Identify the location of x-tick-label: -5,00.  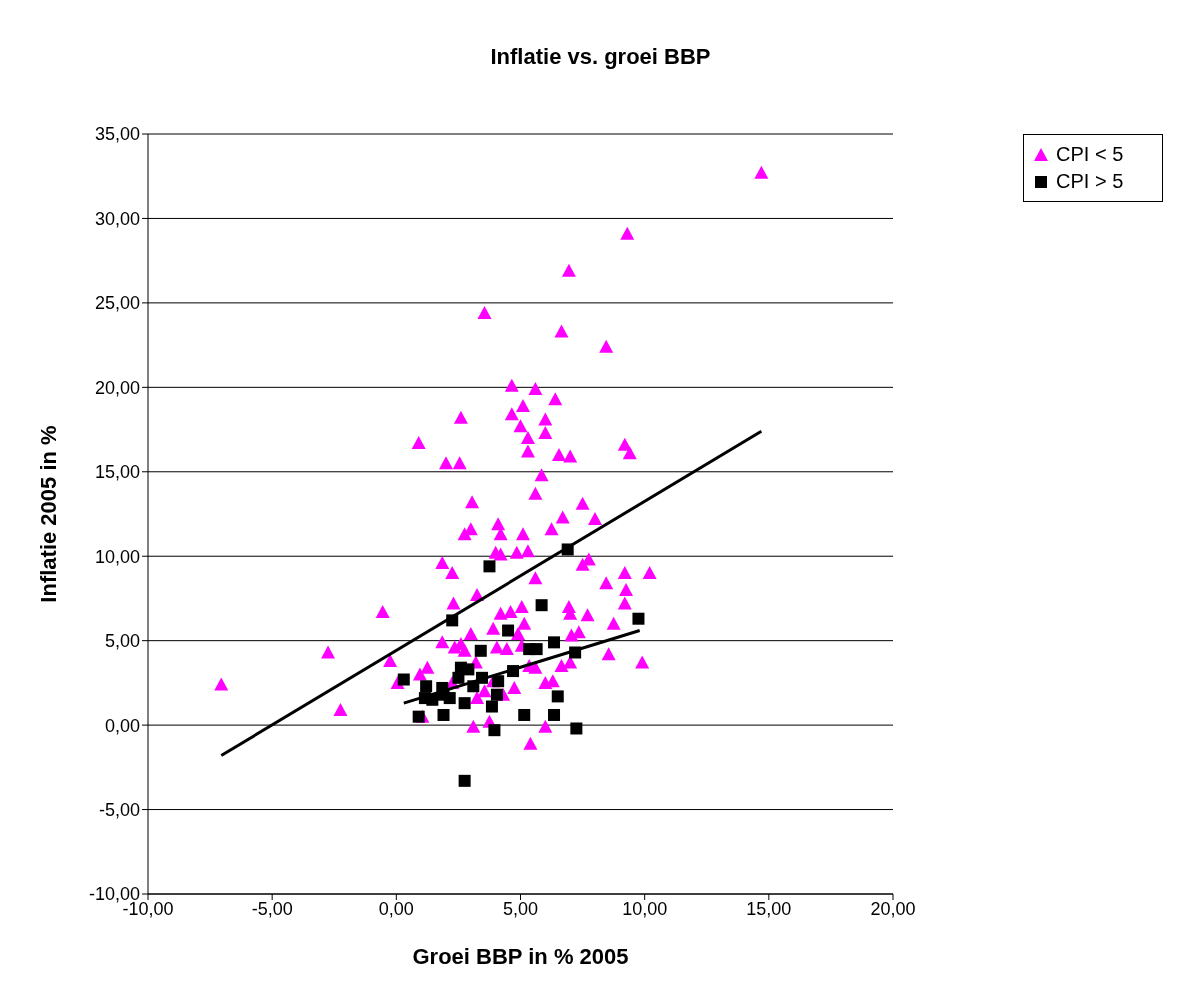
(272, 908).